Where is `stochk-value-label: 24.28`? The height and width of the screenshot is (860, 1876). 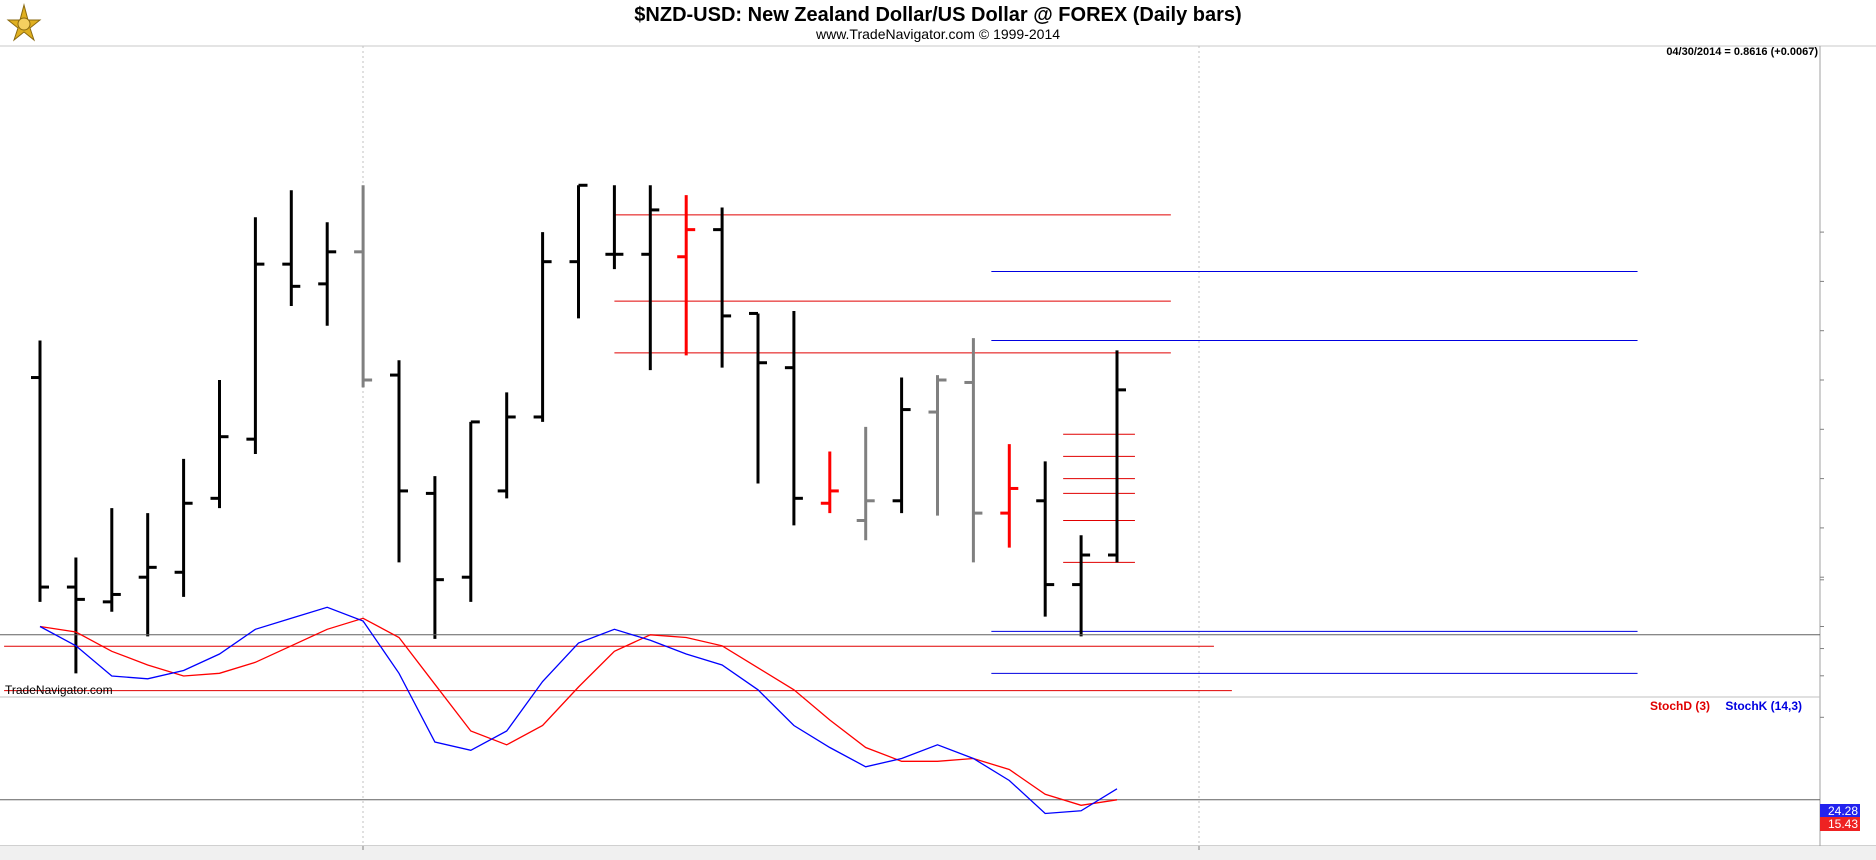
stochk-value-label: 24.28 is located at coordinates (1843, 811).